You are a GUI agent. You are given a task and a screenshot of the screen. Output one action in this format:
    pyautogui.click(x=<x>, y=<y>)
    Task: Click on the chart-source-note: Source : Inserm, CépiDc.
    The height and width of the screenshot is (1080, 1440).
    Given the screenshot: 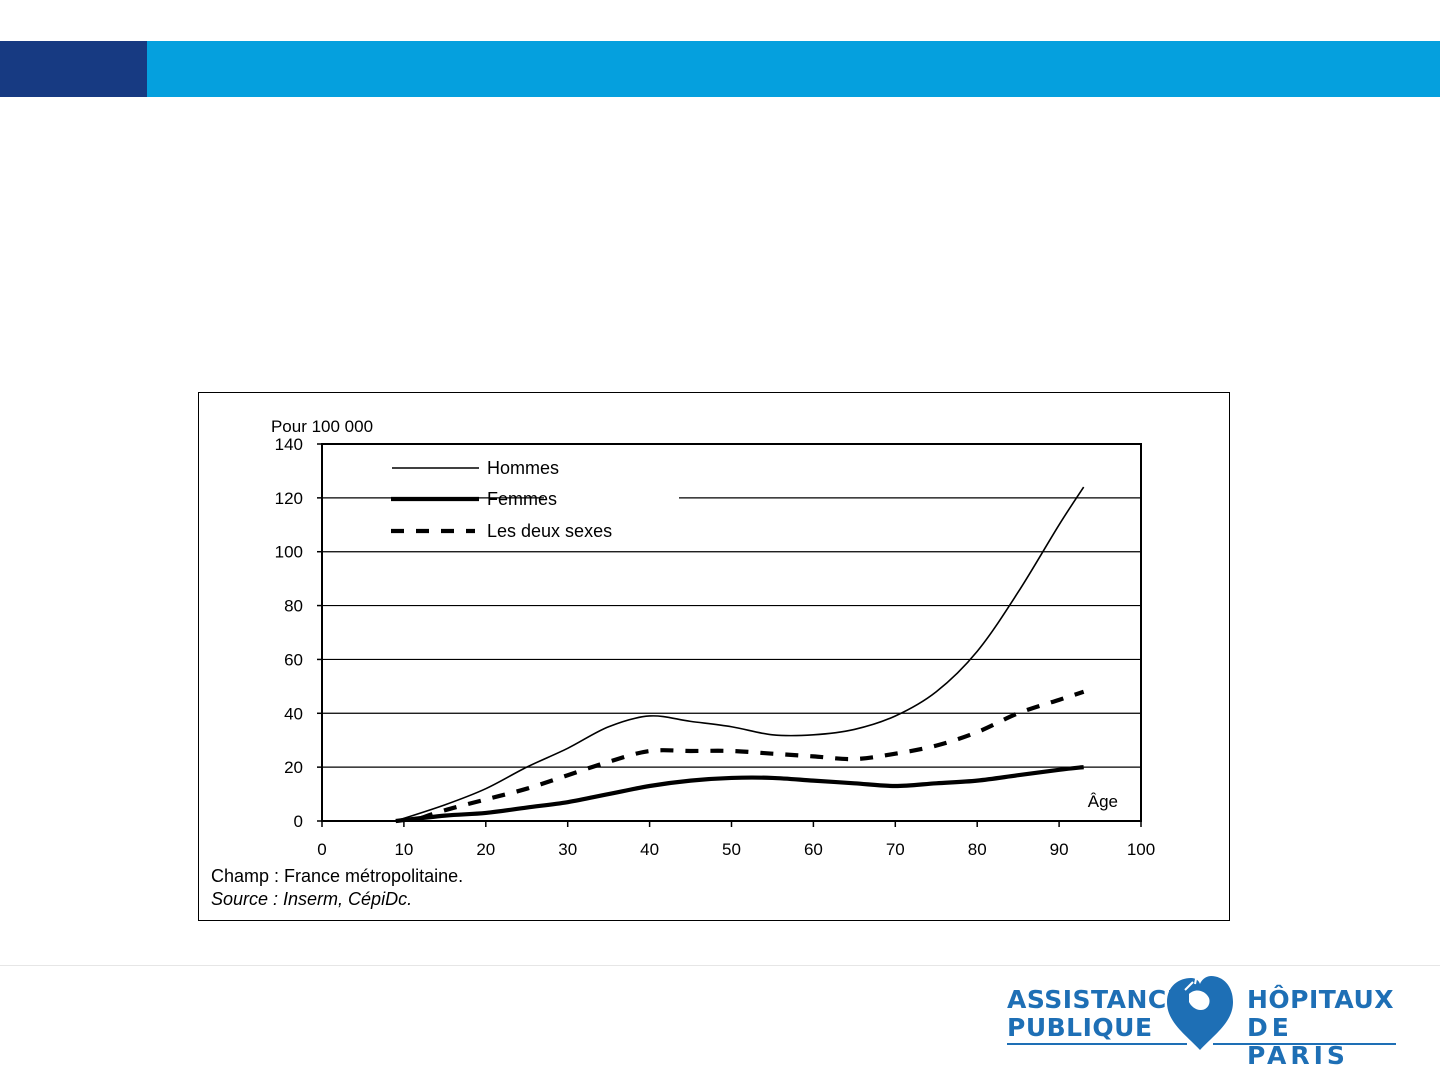 What is the action you would take?
    pyautogui.click(x=312, y=899)
    